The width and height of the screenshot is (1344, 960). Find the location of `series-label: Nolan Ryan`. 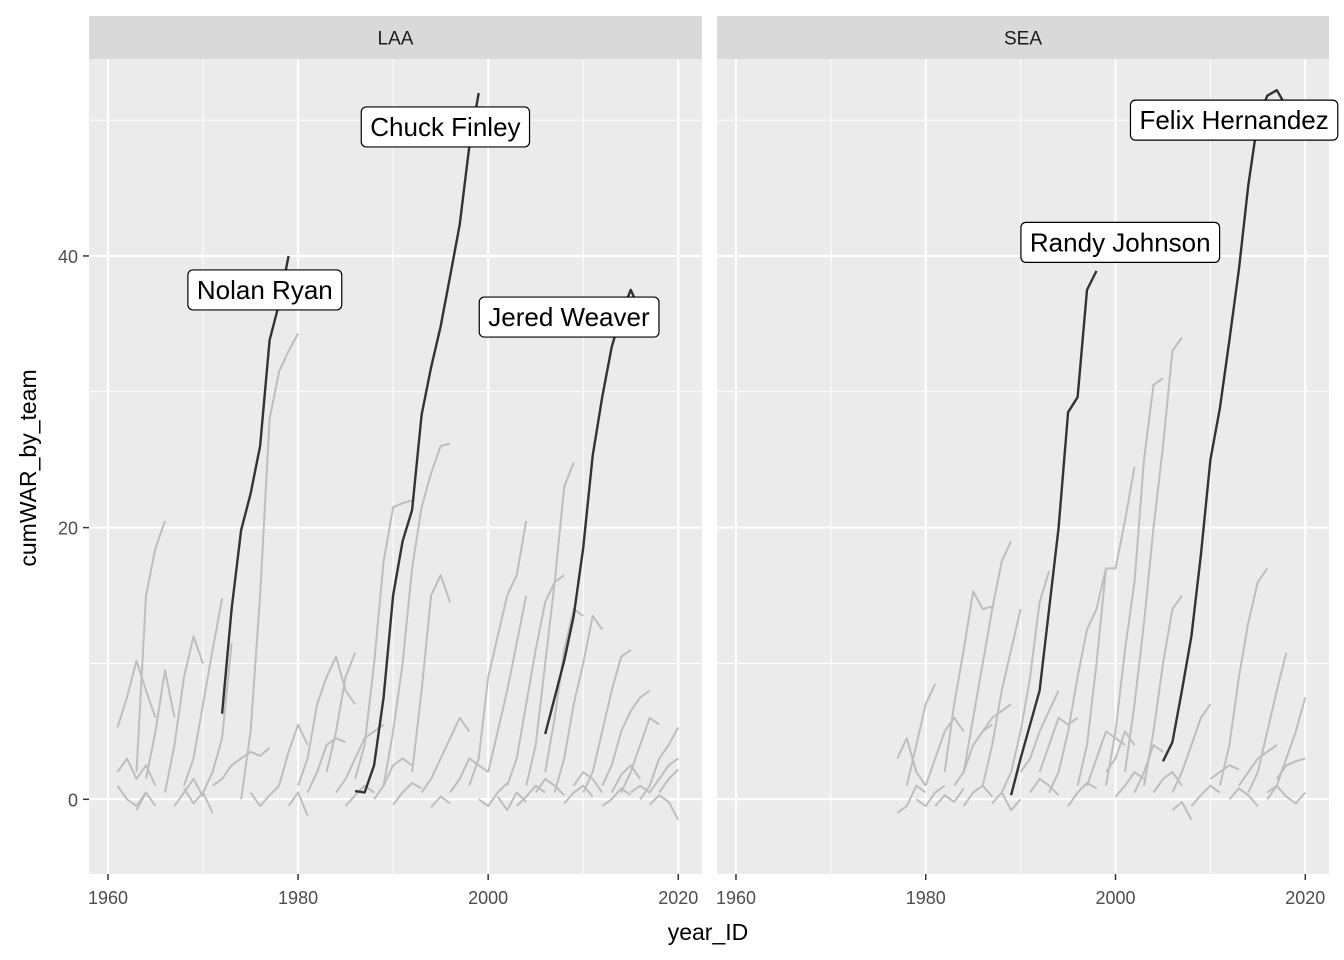

series-label: Nolan Ryan is located at coordinates (265, 290).